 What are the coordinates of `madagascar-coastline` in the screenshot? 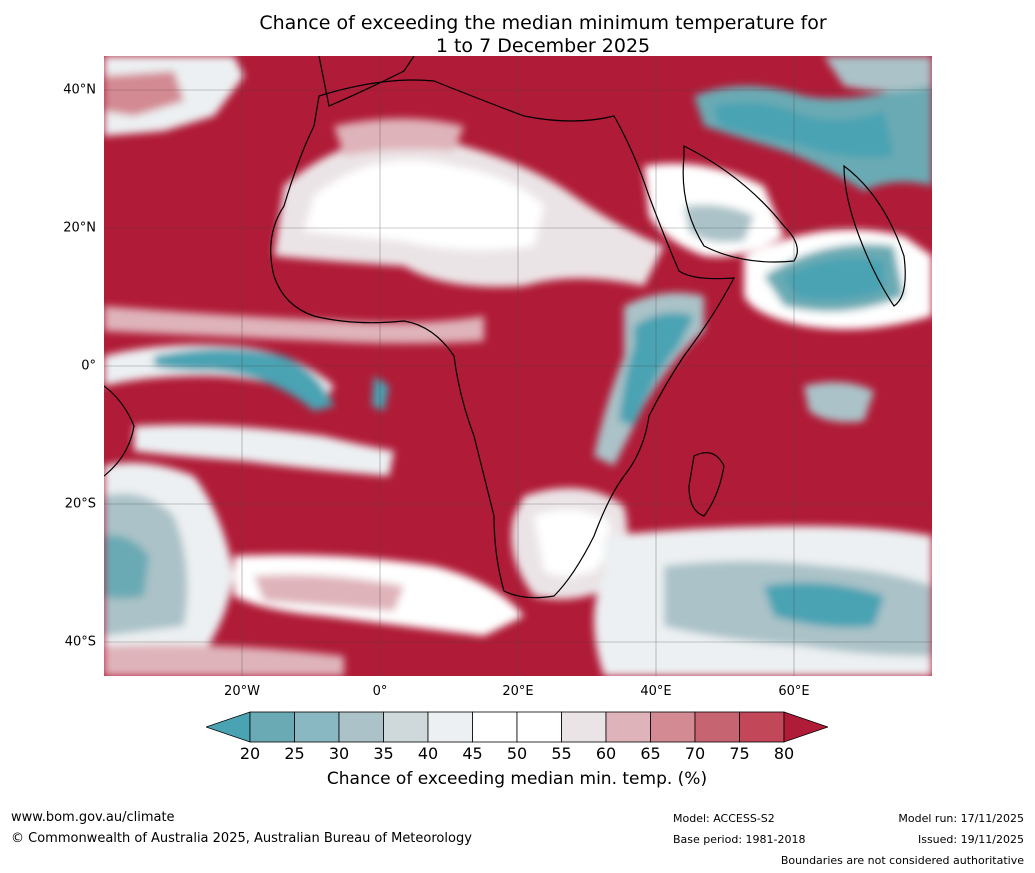 It's located at (706, 484).